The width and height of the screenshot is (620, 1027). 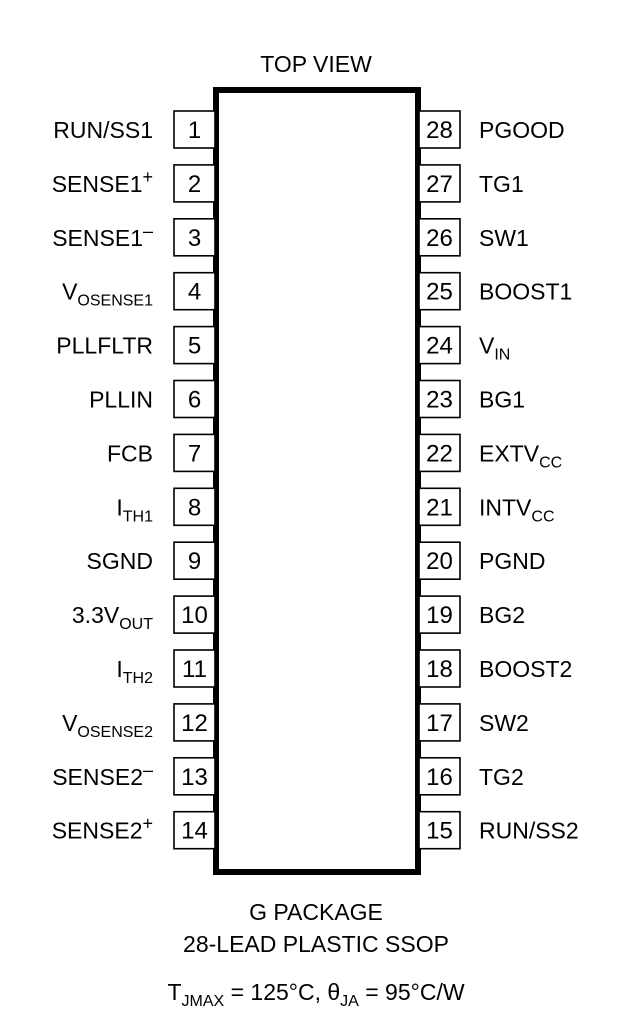 I want to click on pin-number: 22, so click(x=439, y=453).